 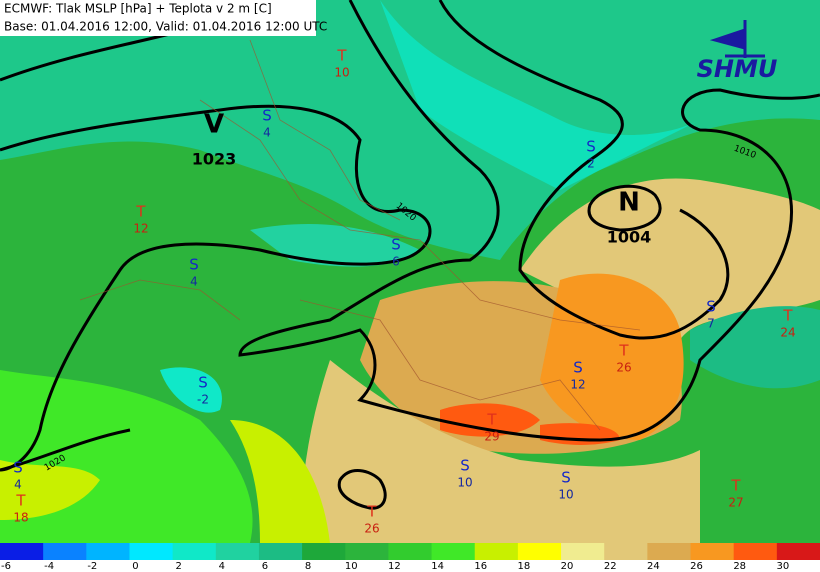 What do you see at coordinates (214, 159) in the screenshot?
I see `pressure-value: 1023` at bounding box center [214, 159].